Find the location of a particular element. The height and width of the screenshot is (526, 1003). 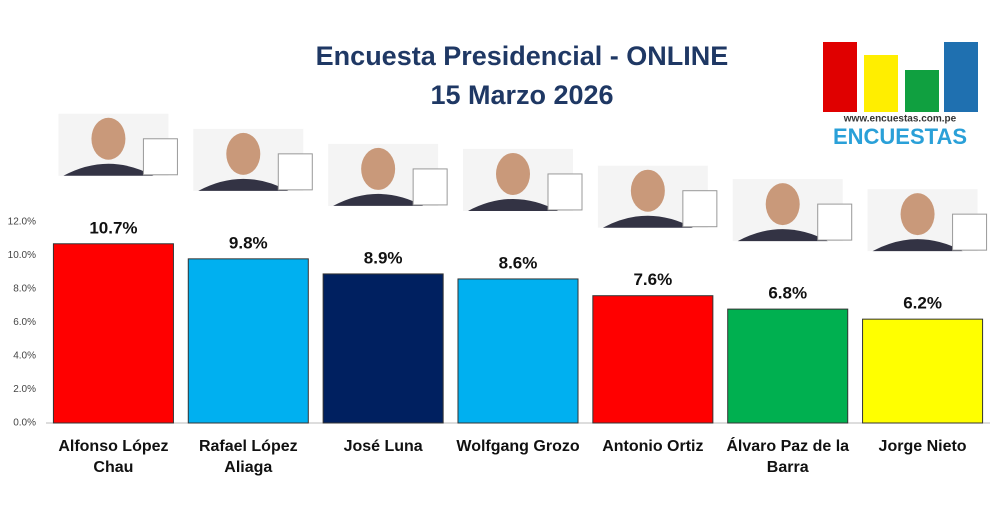

value-label: 10.7% is located at coordinates (113, 227).